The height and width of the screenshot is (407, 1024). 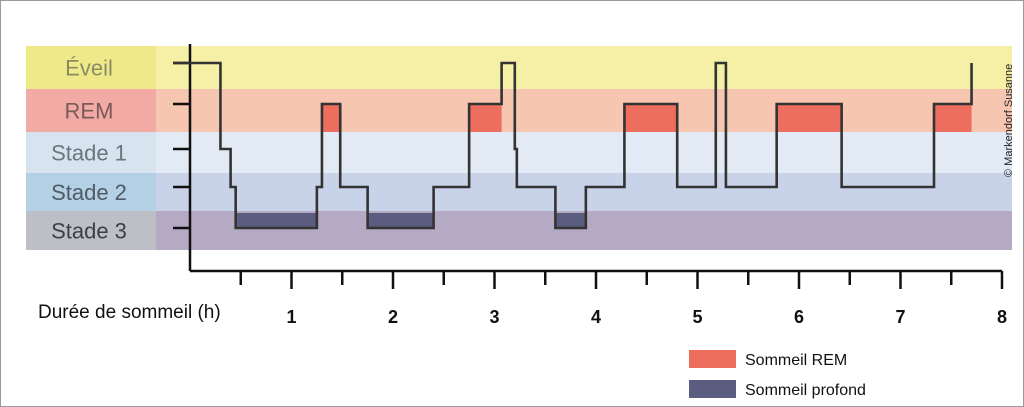 I want to click on band-eveil, so click(x=584, y=67).